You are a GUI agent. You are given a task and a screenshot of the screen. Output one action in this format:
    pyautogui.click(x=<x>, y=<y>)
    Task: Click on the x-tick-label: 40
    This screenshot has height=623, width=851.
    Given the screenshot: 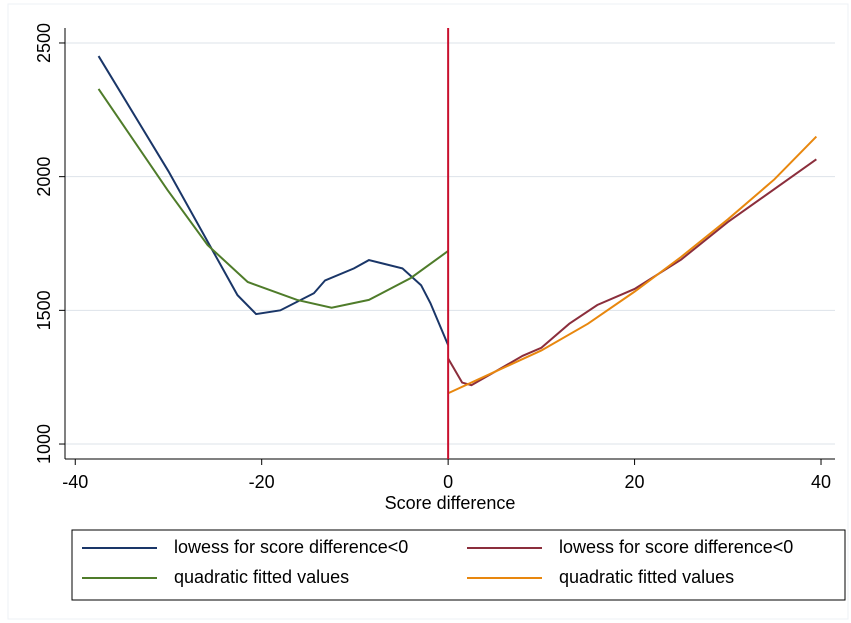 What is the action you would take?
    pyautogui.click(x=821, y=482)
    